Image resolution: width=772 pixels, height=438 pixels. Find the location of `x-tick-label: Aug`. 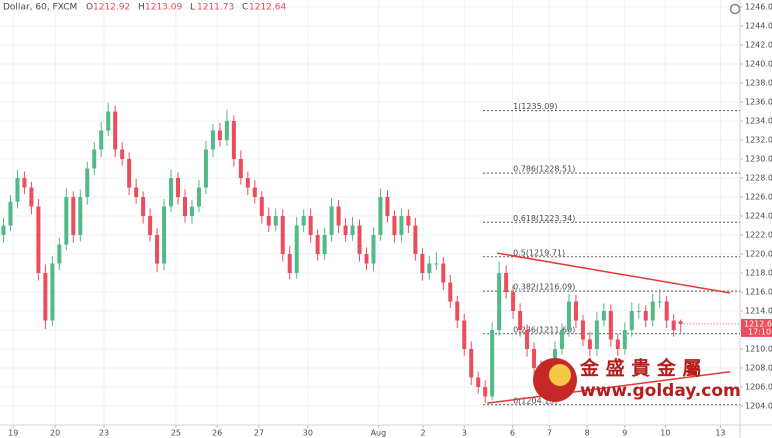

x-tick-label: Aug is located at coordinates (379, 433).